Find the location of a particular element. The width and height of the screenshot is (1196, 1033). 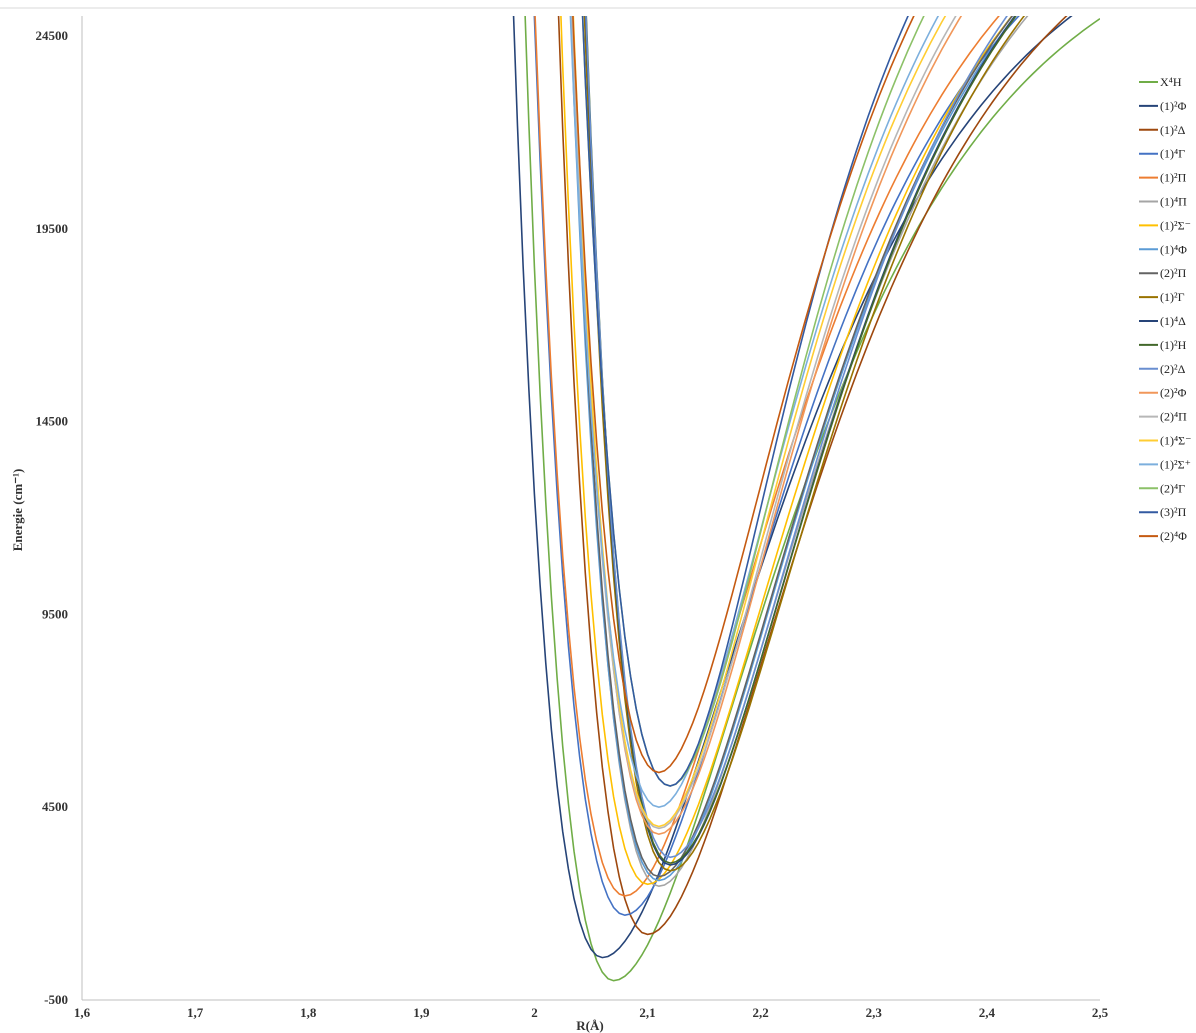

y-axis-ticks: -500 4500 9500 14500 19500 24500 is located at coordinates (52, 517).